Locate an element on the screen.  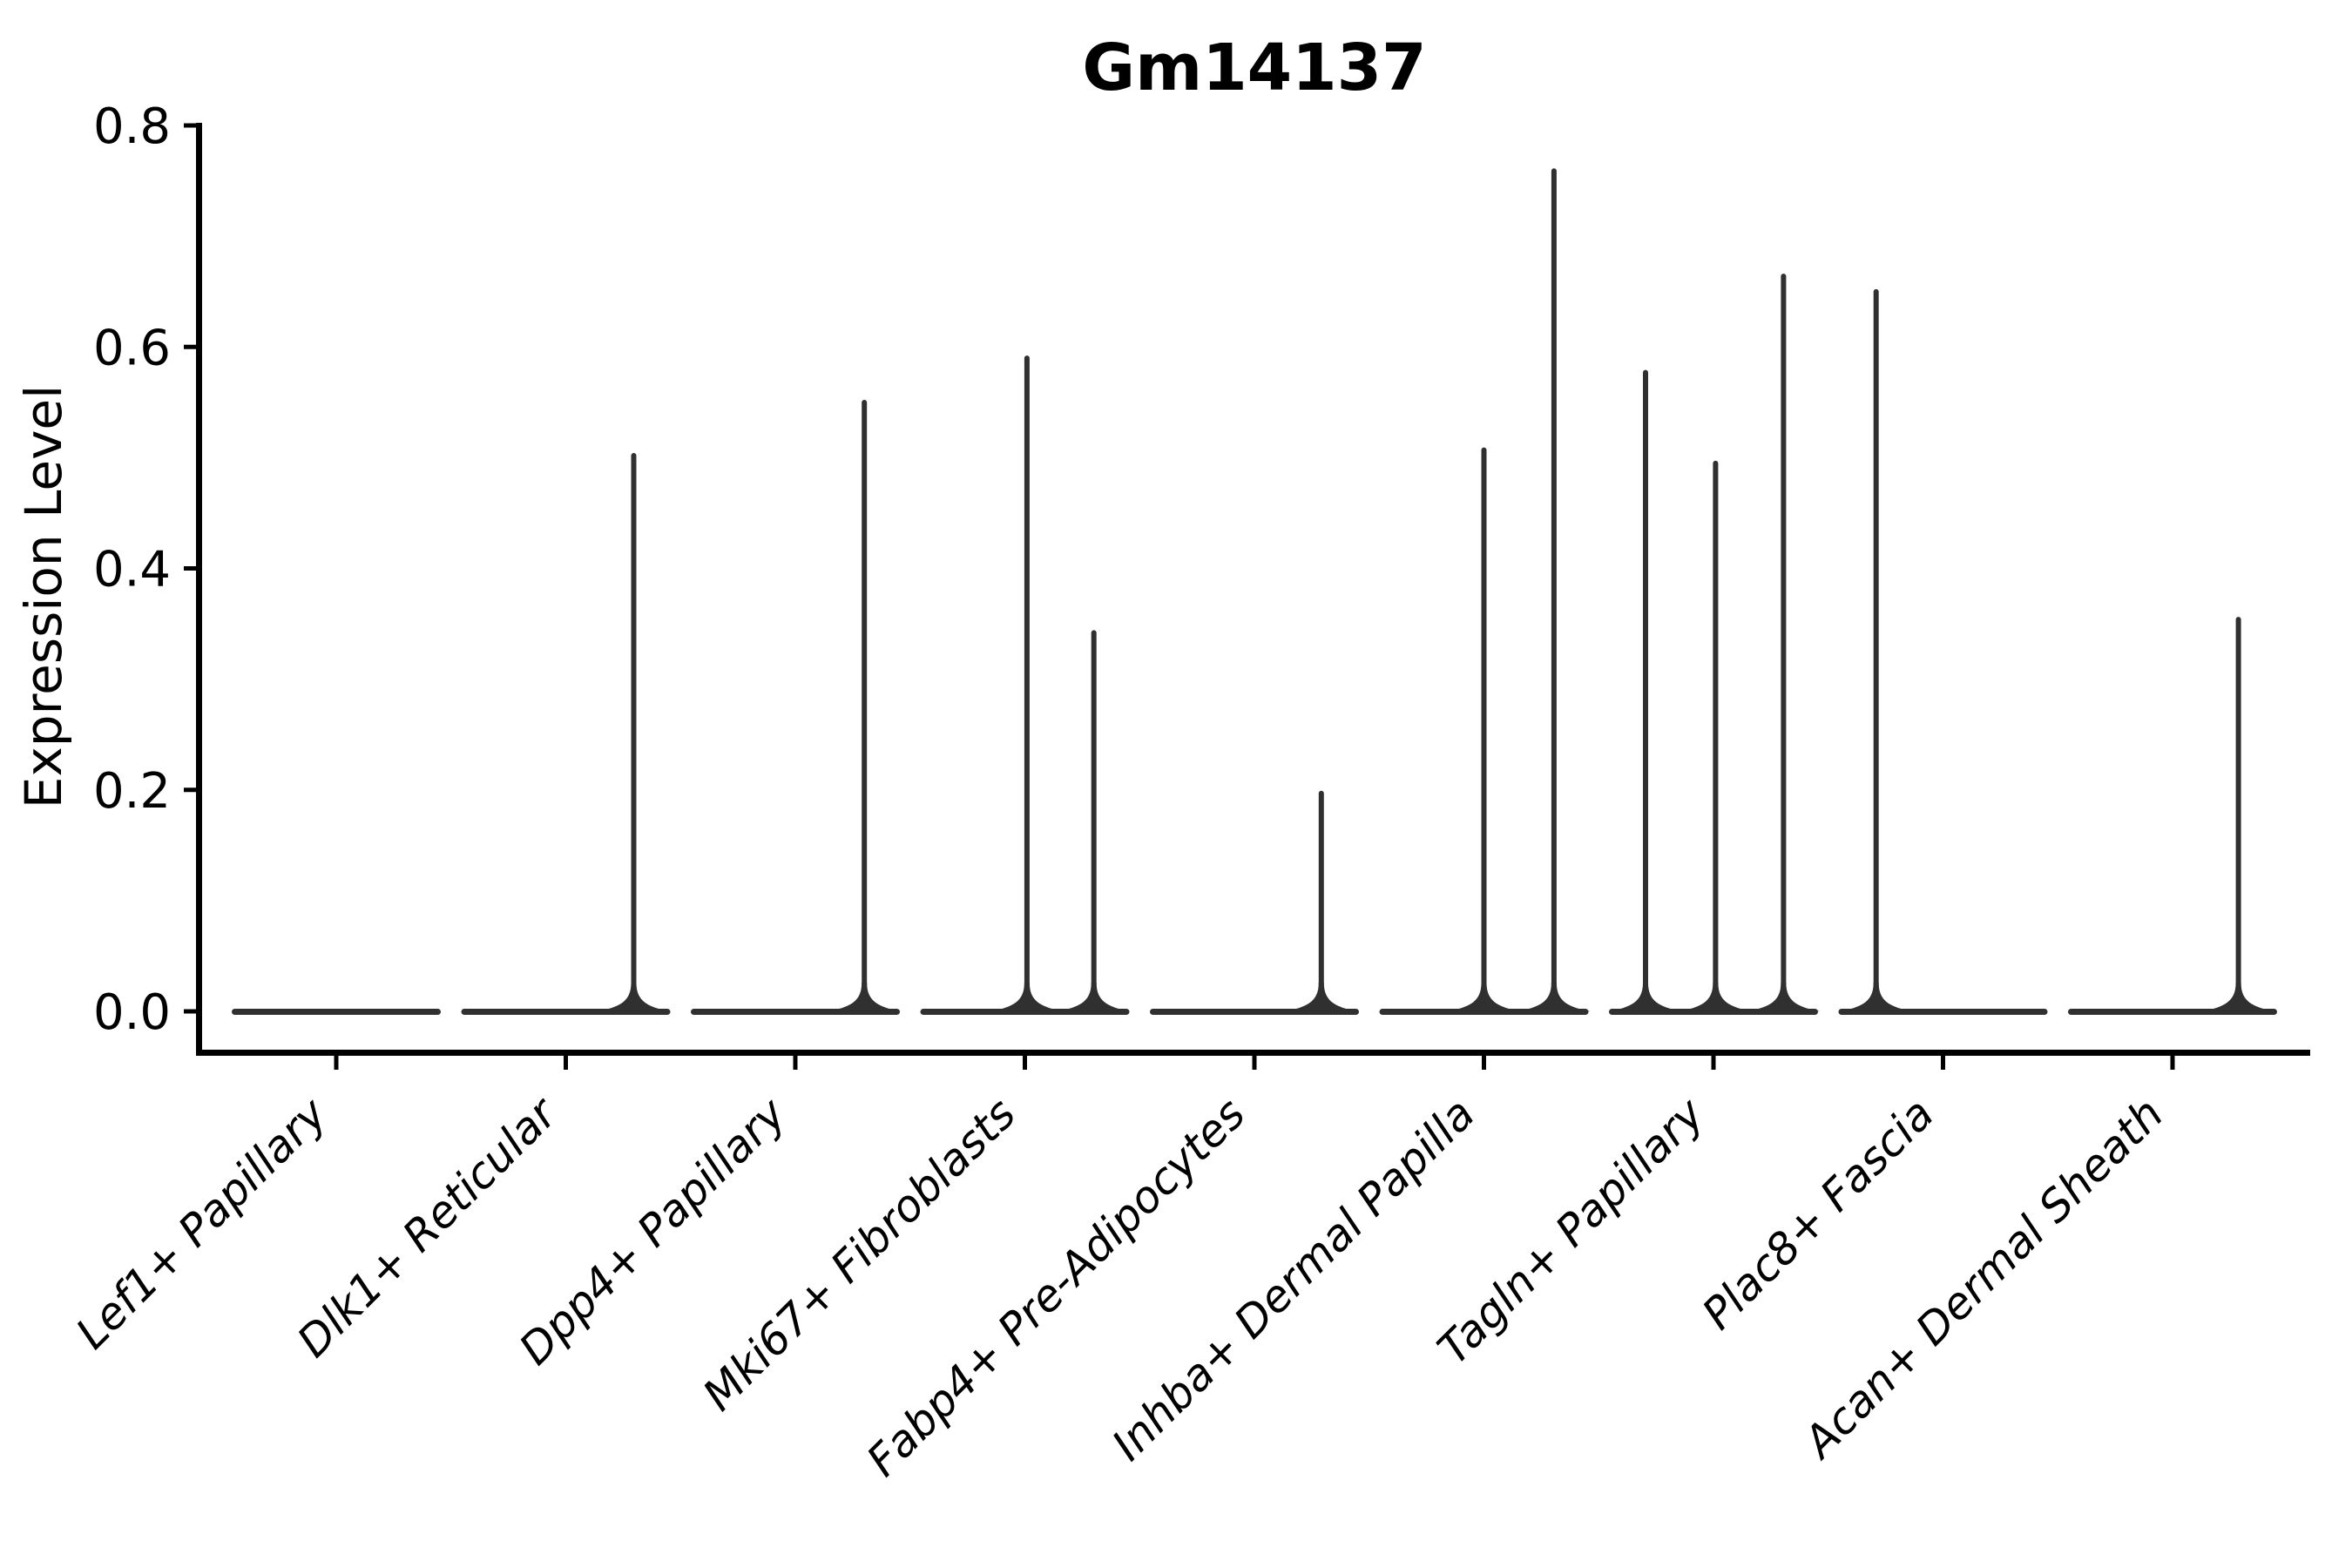
chart-title: Gm14137 is located at coordinates (1254, 67).